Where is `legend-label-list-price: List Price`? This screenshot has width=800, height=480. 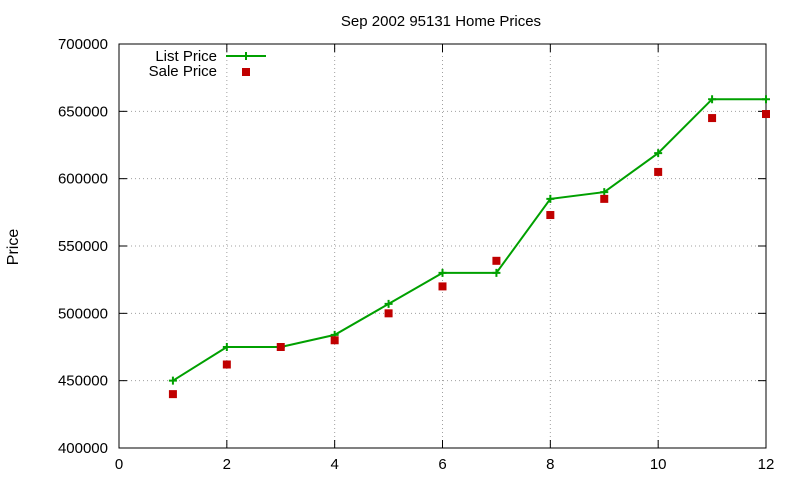 legend-label-list-price: List Price is located at coordinates (186, 56).